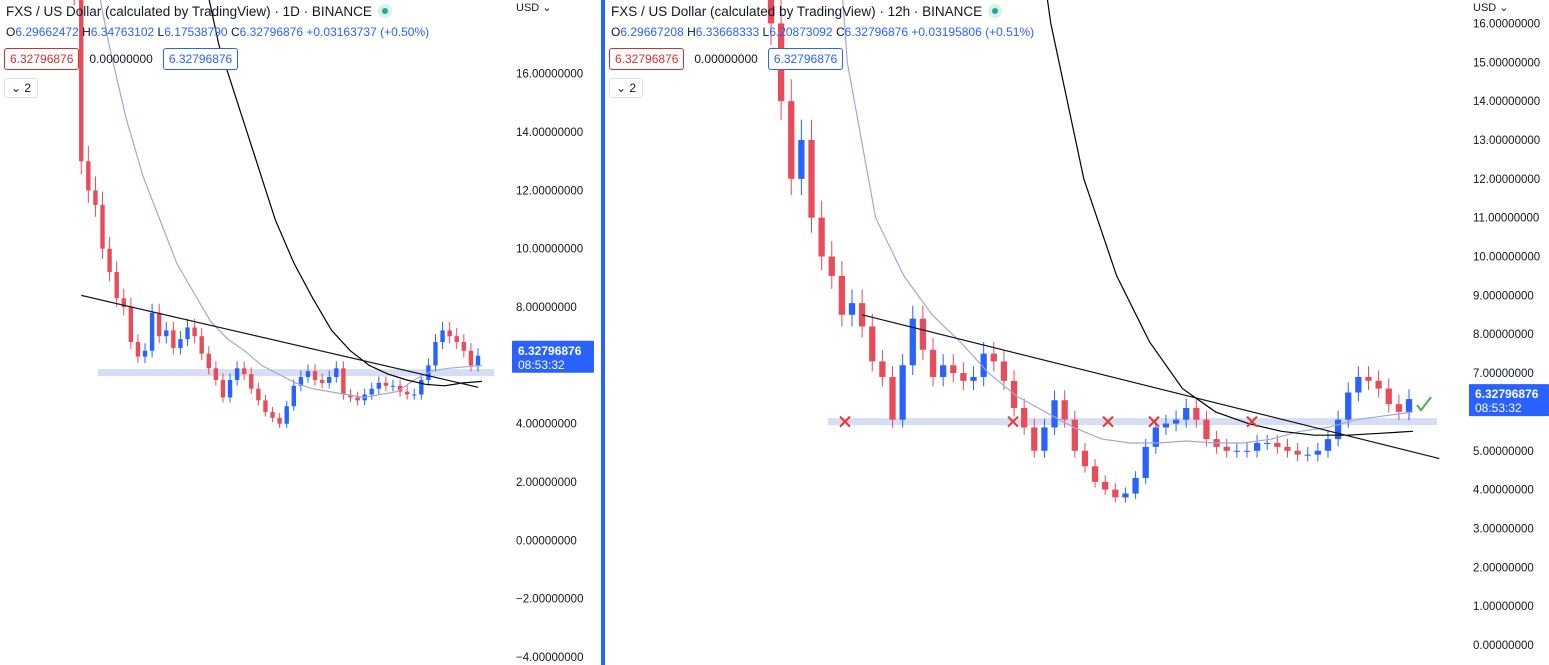  I want to click on moving-average-fast, so click(291, 199).